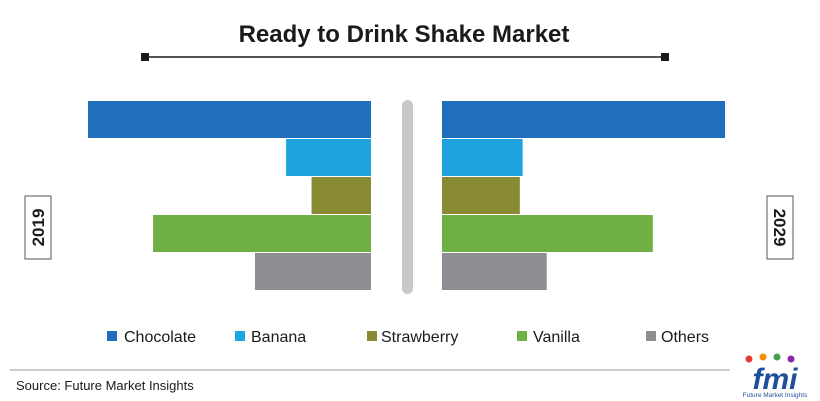 This screenshot has width=820, height=401. I want to click on bar-2019-strawberry, so click(341, 195).